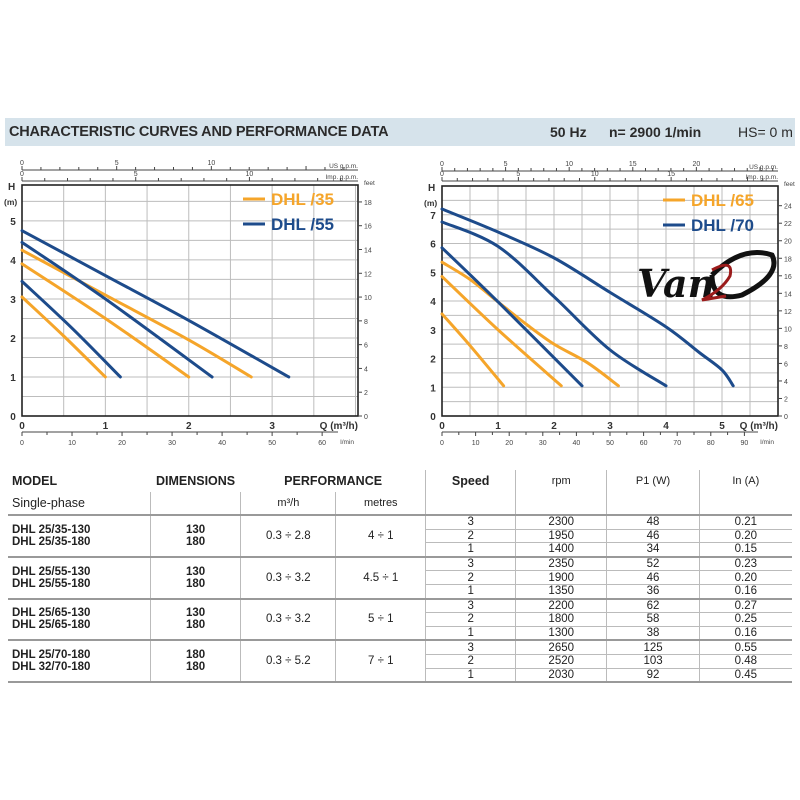  I want to click on plot-frame, so click(610, 301).